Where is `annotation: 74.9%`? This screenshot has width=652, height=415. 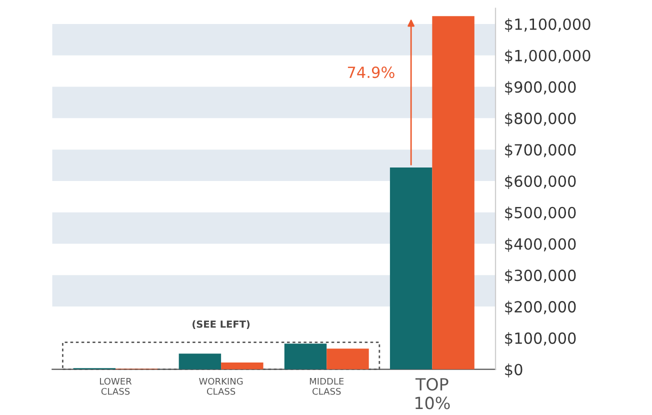
annotation: 74.9% is located at coordinates (371, 72).